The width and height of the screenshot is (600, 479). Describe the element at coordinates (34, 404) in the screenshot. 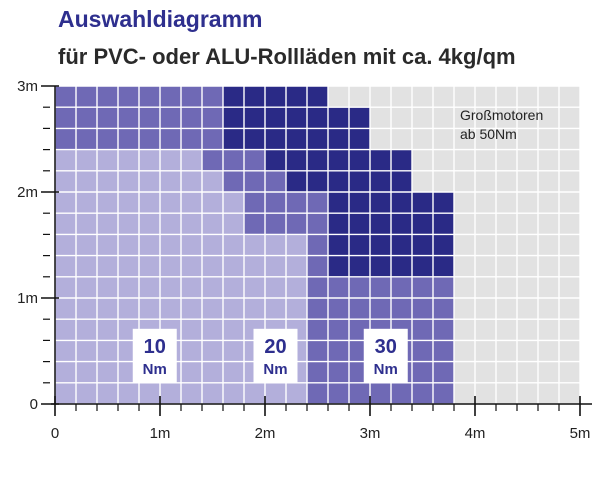

I see `y-tick-label: 0` at that location.